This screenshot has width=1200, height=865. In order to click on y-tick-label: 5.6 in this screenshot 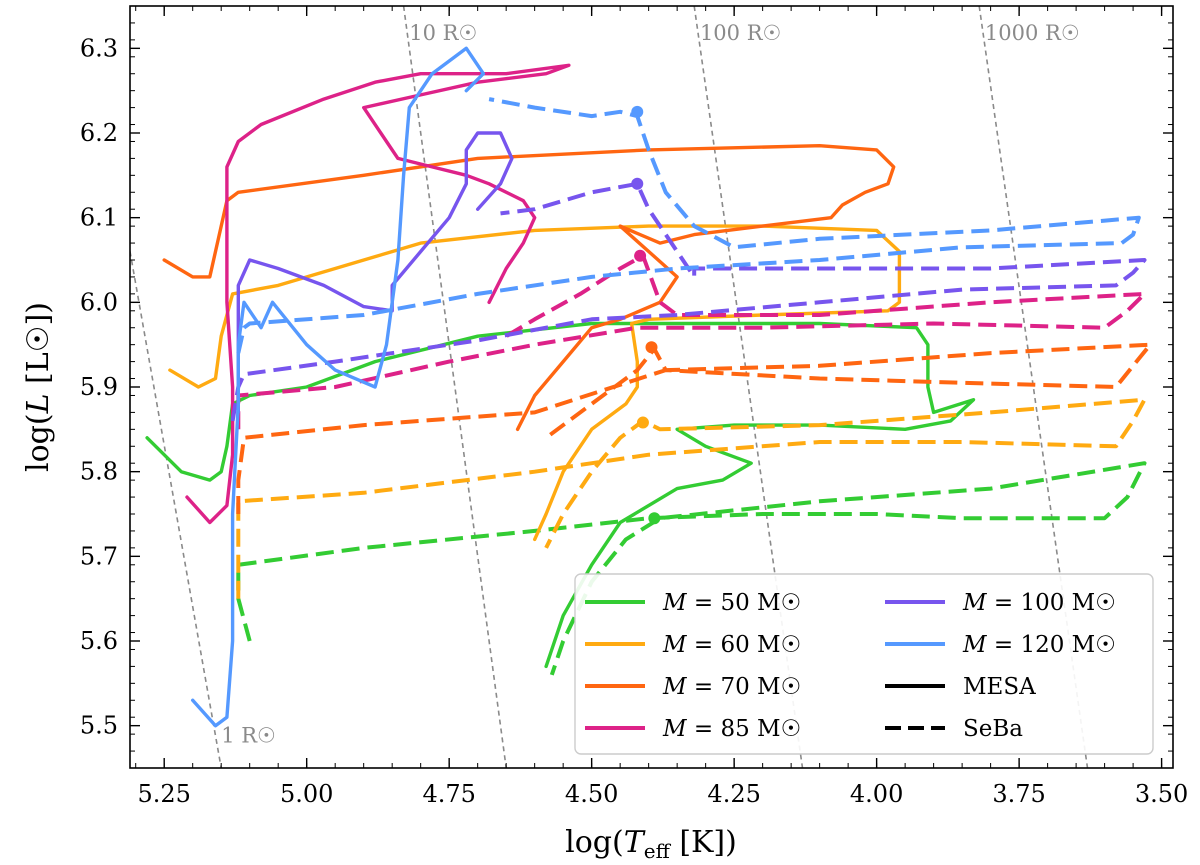, I will do `click(99, 641)`.